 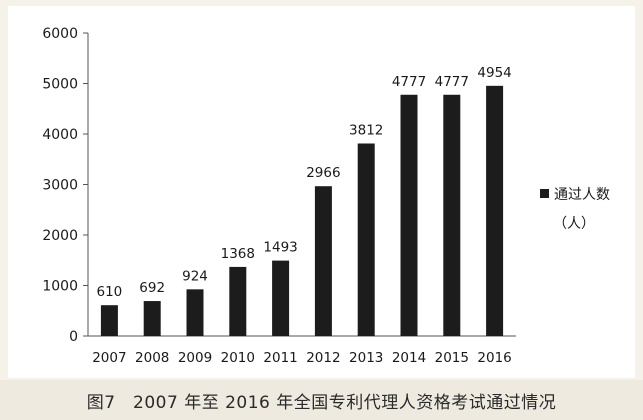 What do you see at coordinates (366, 130) in the screenshot?
I see `data-label: 3812` at bounding box center [366, 130].